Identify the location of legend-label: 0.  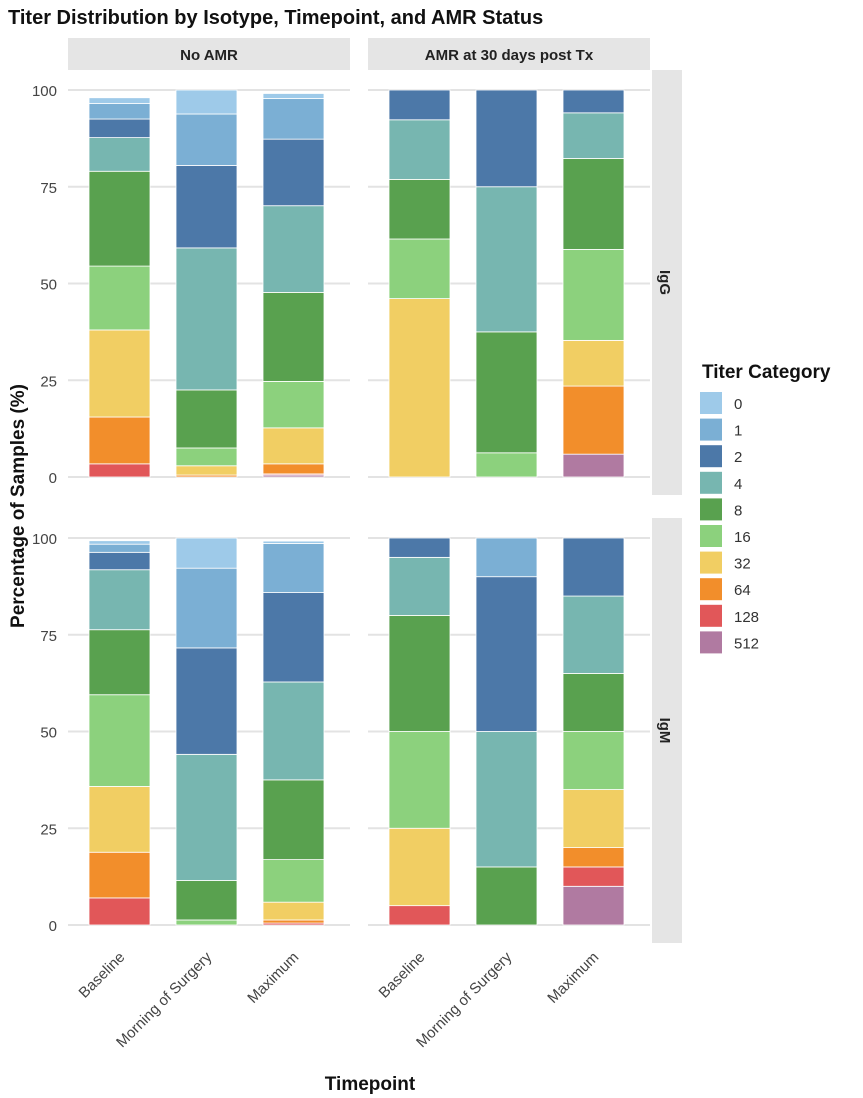
(738, 404).